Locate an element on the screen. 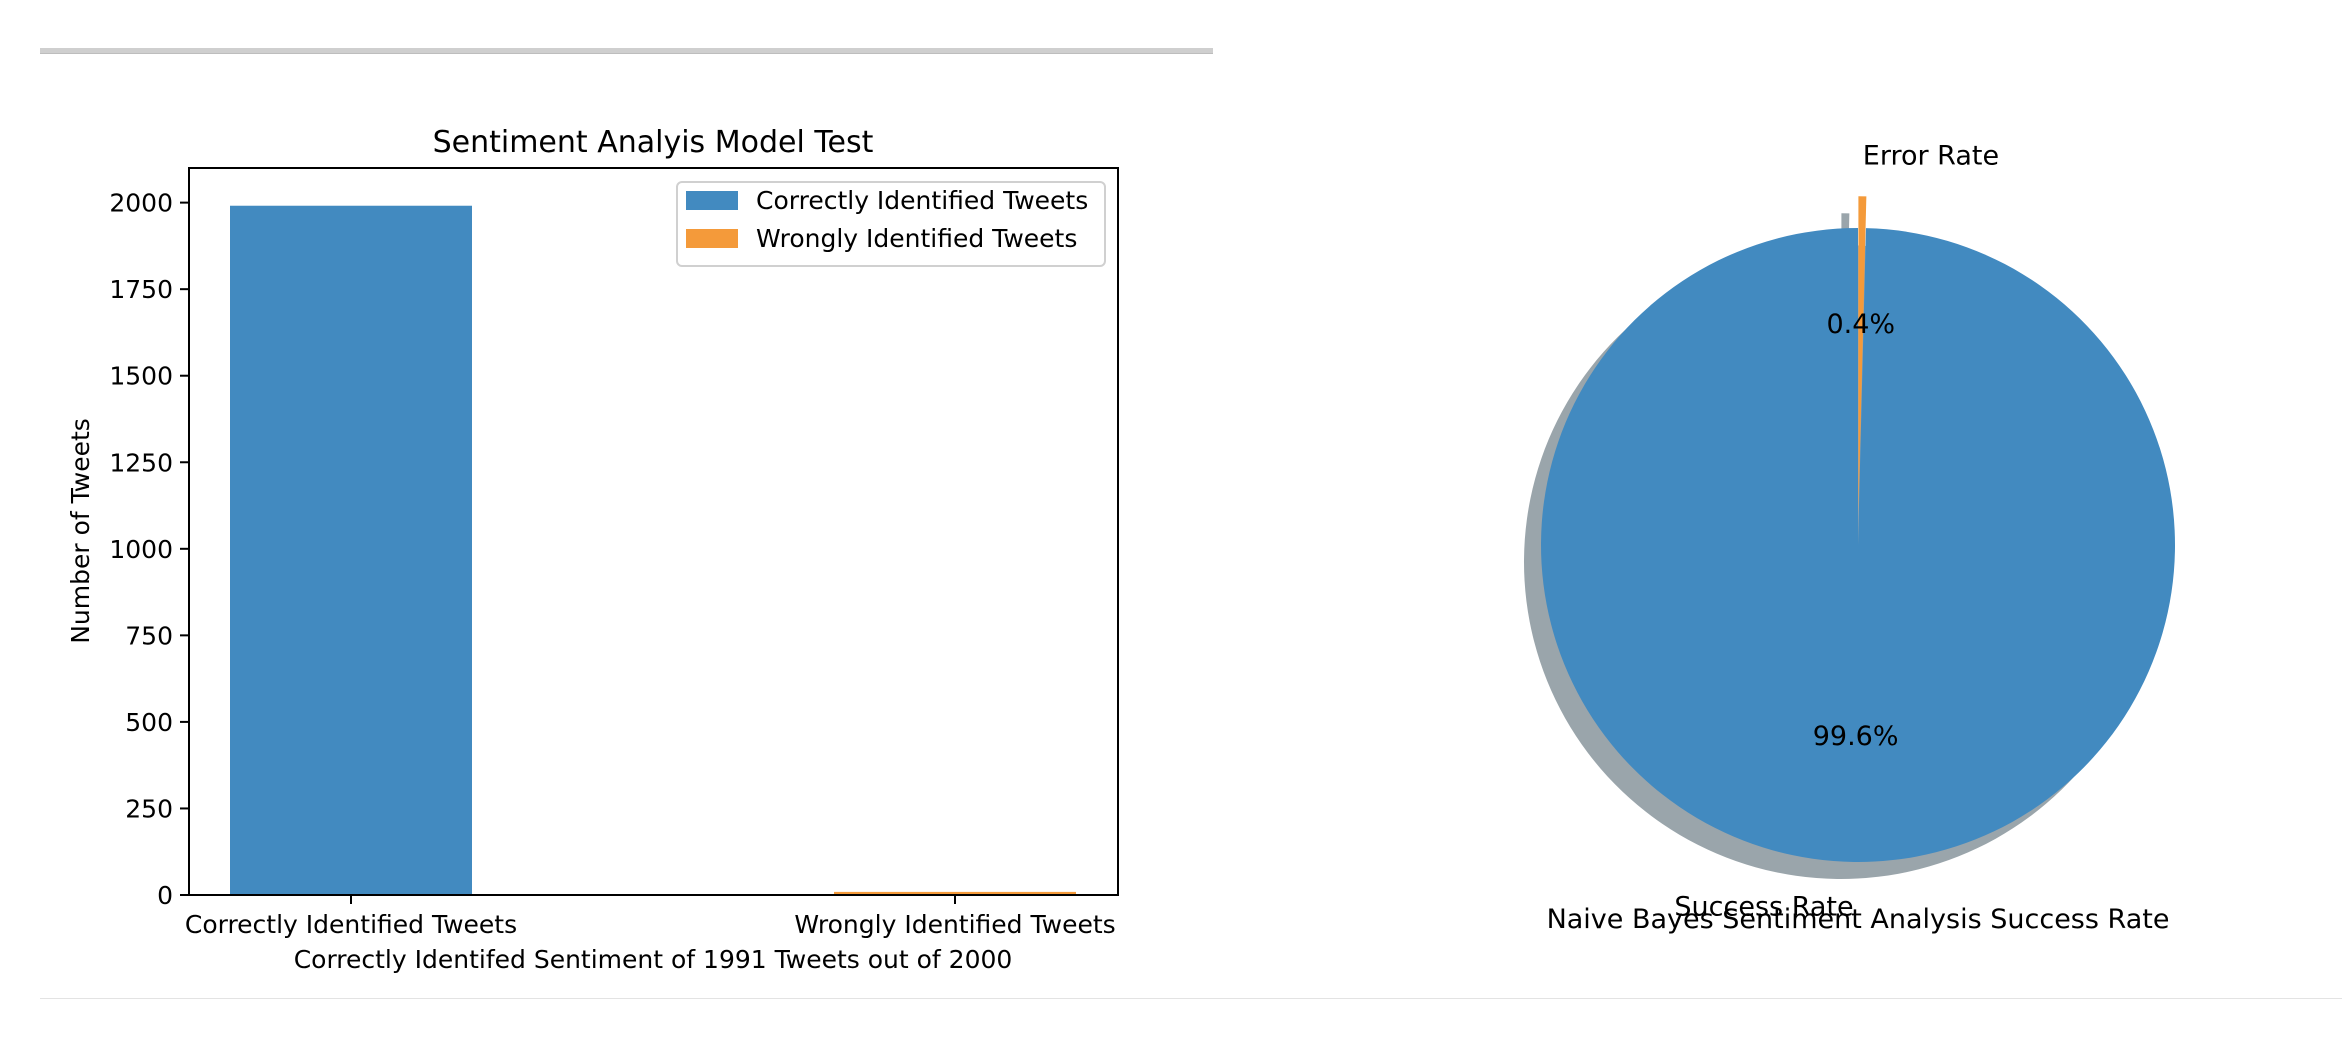 The height and width of the screenshot is (1050, 2342). legend-label: Correctly Identified Tweets is located at coordinates (922, 200).